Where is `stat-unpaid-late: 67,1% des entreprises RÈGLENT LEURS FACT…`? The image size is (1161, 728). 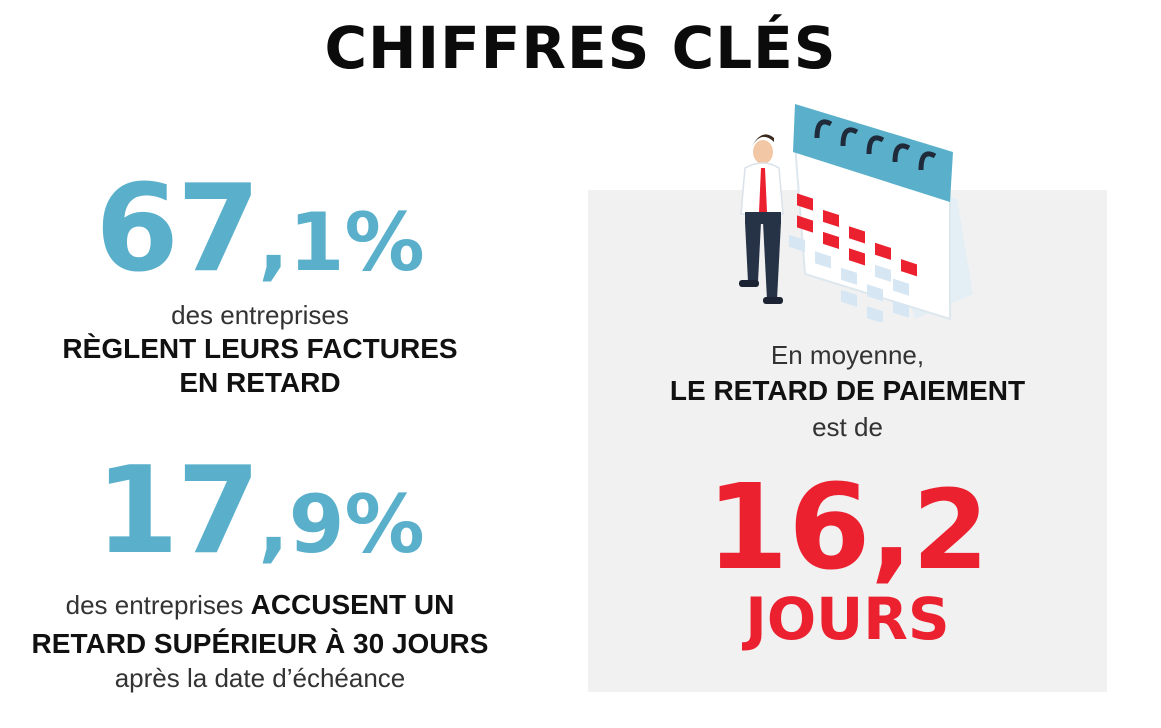 stat-unpaid-late: 67,1% des entreprises RÈGLENT LEURS FACT… is located at coordinates (260, 284).